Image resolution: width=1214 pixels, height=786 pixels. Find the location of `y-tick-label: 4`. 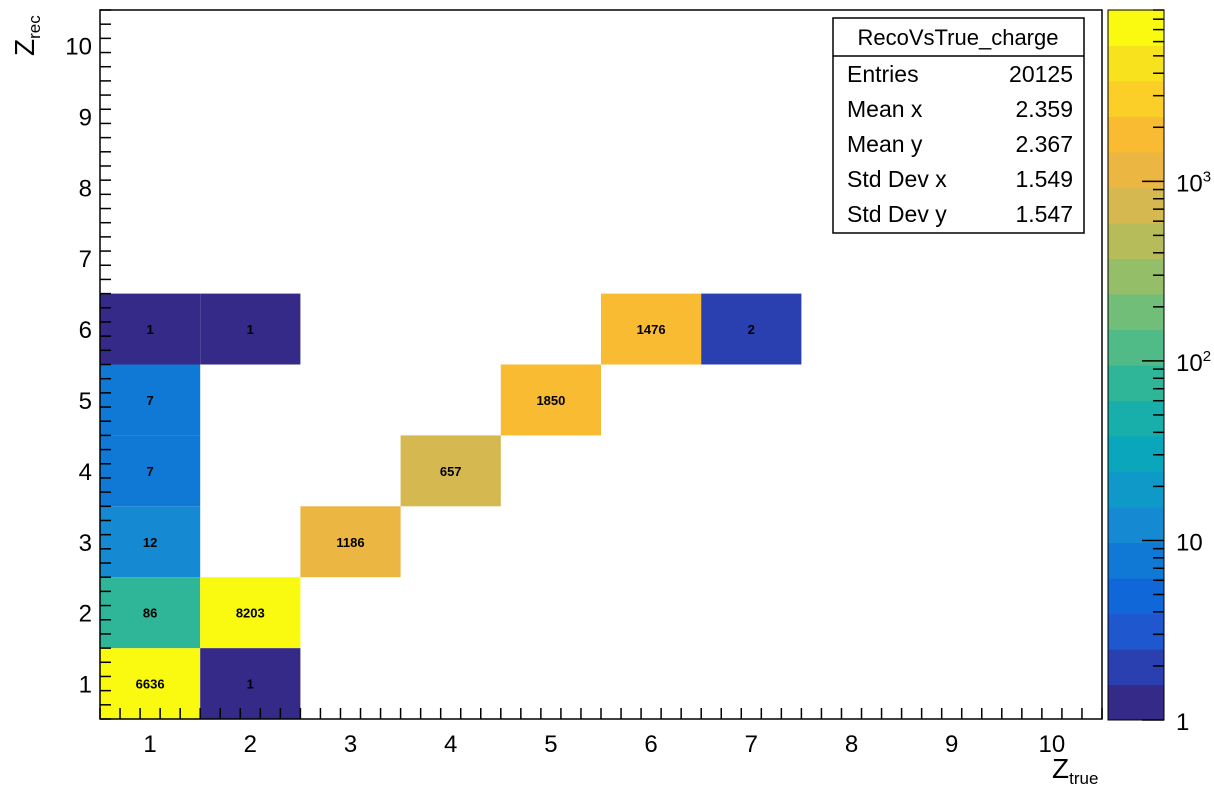

y-tick-label: 4 is located at coordinates (85, 472).